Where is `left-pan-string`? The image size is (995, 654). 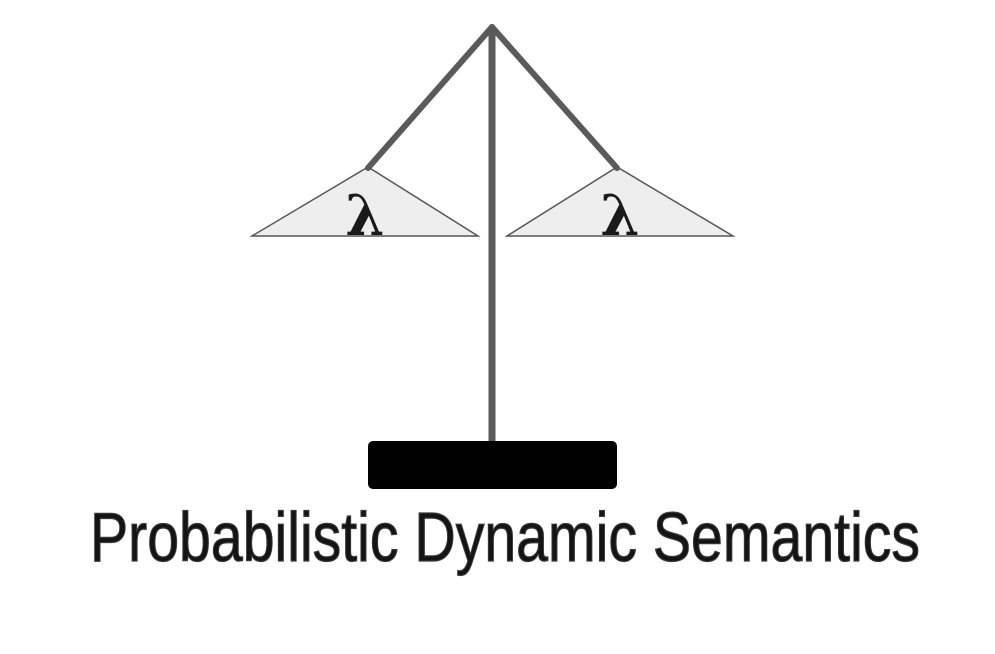 left-pan-string is located at coordinates (430, 97).